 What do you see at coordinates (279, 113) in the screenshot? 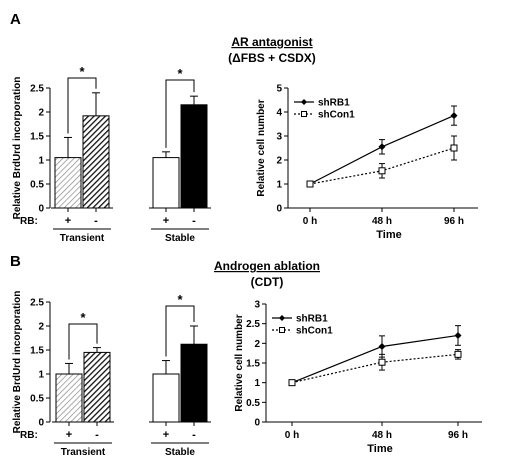
I see `y-tick-label: 4` at bounding box center [279, 113].